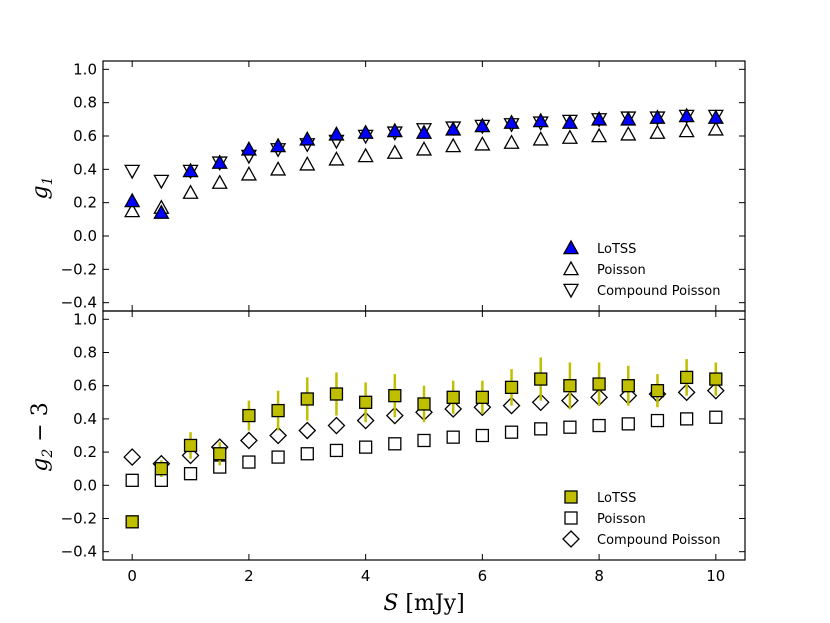 This screenshot has height=623, width=830. Describe the element at coordinates (571, 518) in the screenshot. I see `bottom-legend-marker-poisson` at that location.